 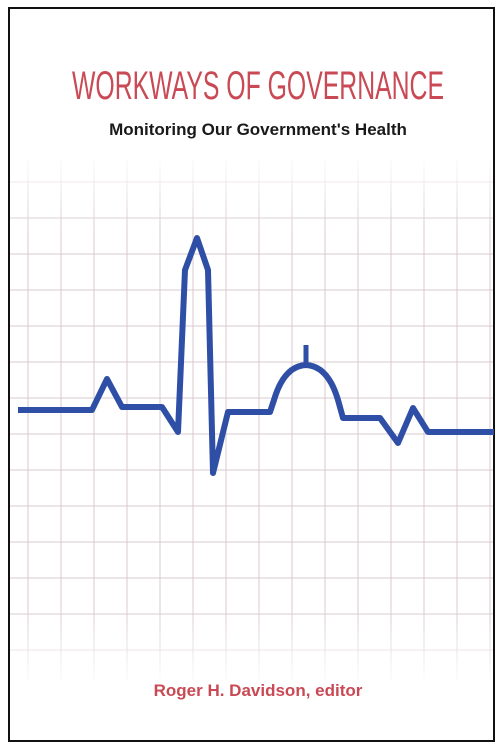 What do you see at coordinates (258, 129) in the screenshot?
I see `subtitle: Monitoring Our Government's Health` at bounding box center [258, 129].